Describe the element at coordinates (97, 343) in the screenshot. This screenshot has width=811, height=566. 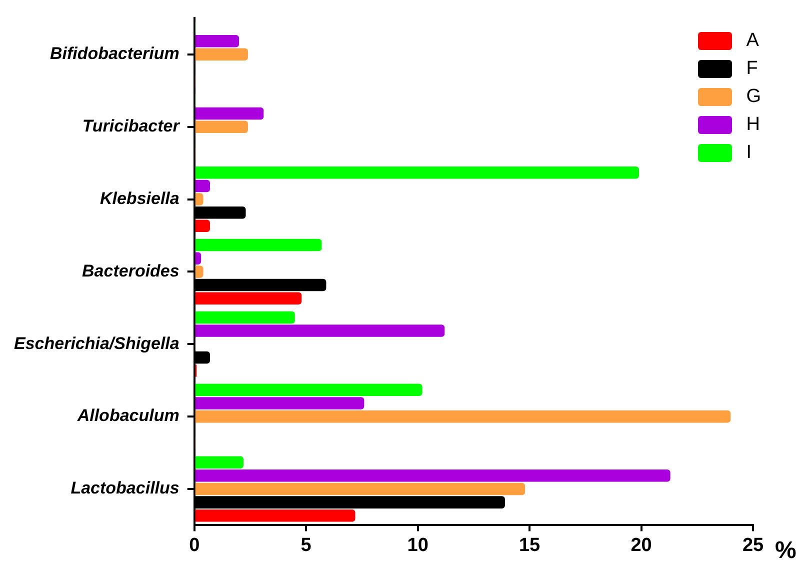
I see `y-tick-label: Escherichia/Shigella` at that location.